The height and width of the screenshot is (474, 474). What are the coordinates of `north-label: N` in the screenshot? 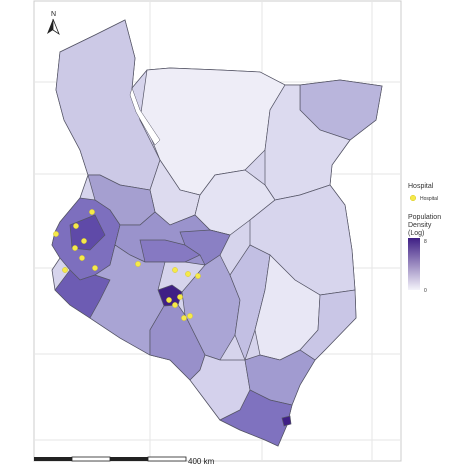 It's located at (53, 14).